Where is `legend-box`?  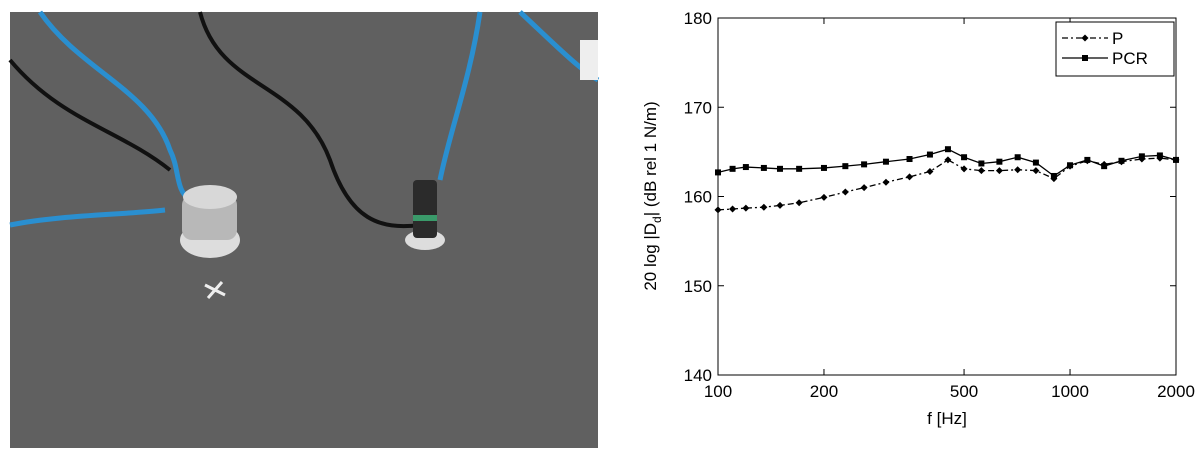 legend-box is located at coordinates (1115, 49).